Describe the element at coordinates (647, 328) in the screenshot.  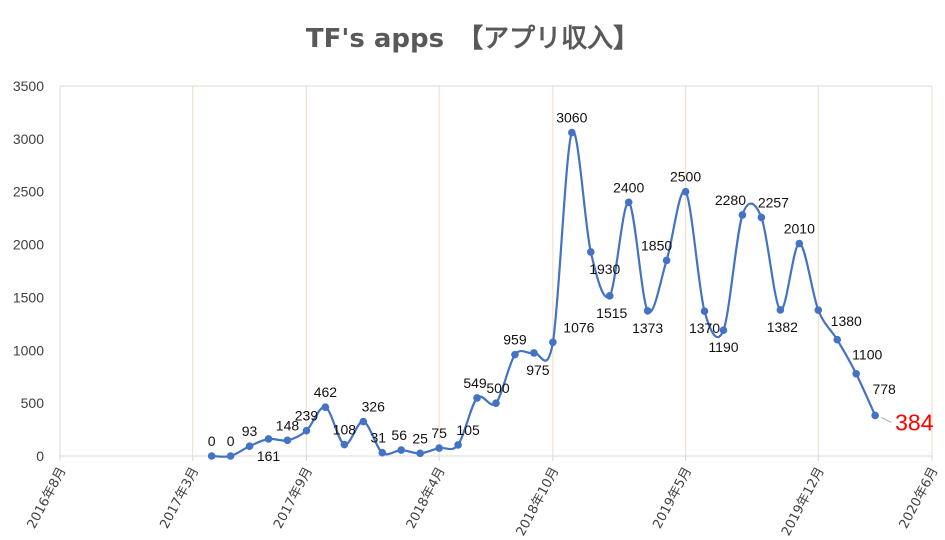
I see `data-label: 1373` at that location.